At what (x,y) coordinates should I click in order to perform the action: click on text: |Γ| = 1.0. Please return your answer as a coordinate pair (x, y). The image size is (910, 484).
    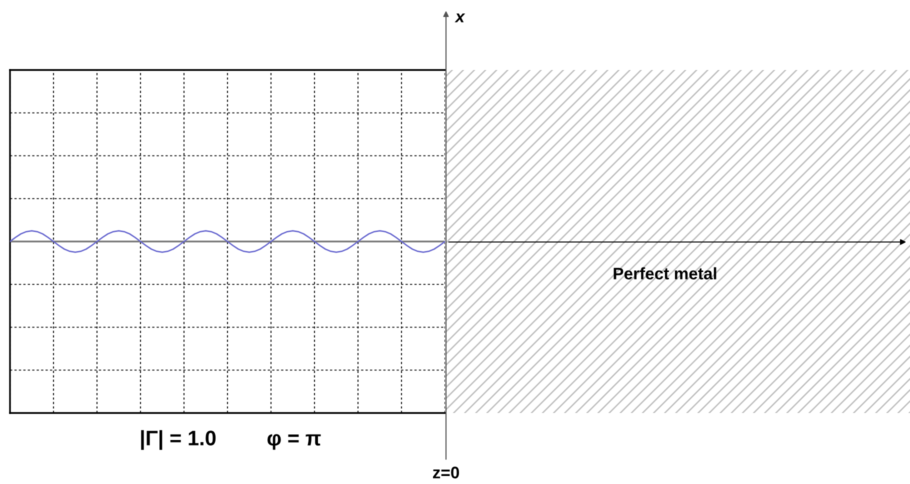
    Looking at the image, I should click on (178, 440).